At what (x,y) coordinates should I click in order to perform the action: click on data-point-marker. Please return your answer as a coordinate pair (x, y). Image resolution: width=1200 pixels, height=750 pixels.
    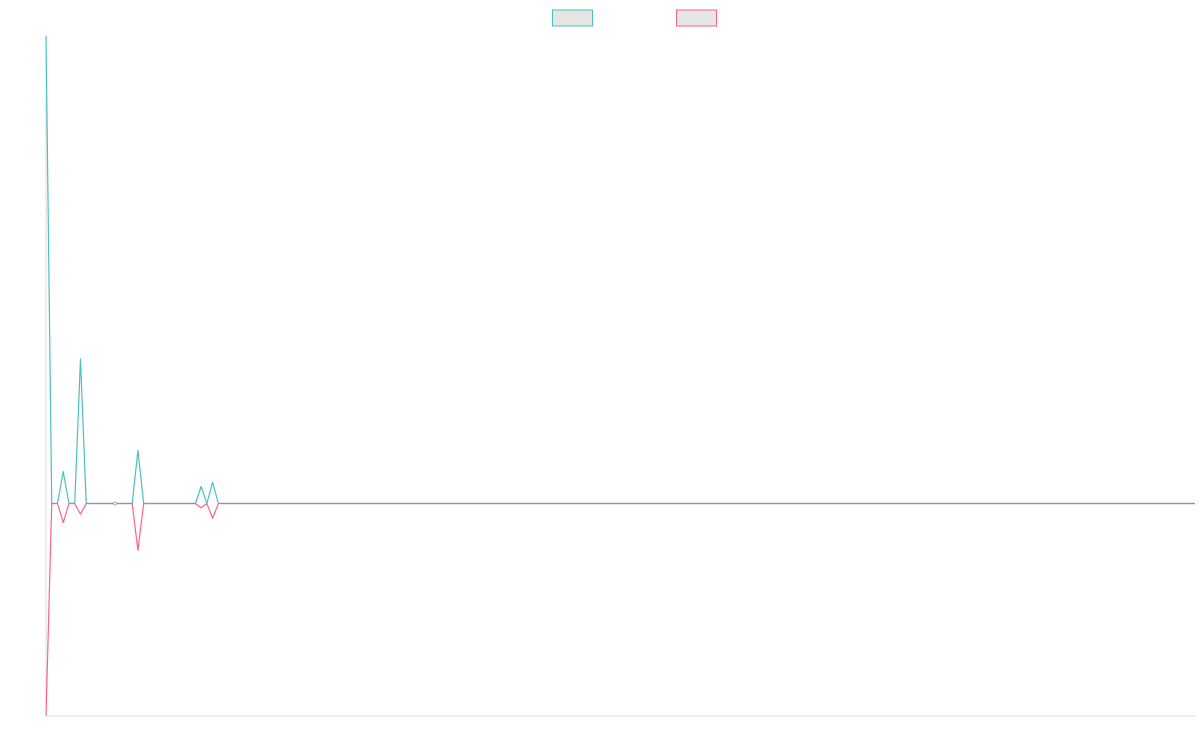
    Looking at the image, I should click on (115, 503).